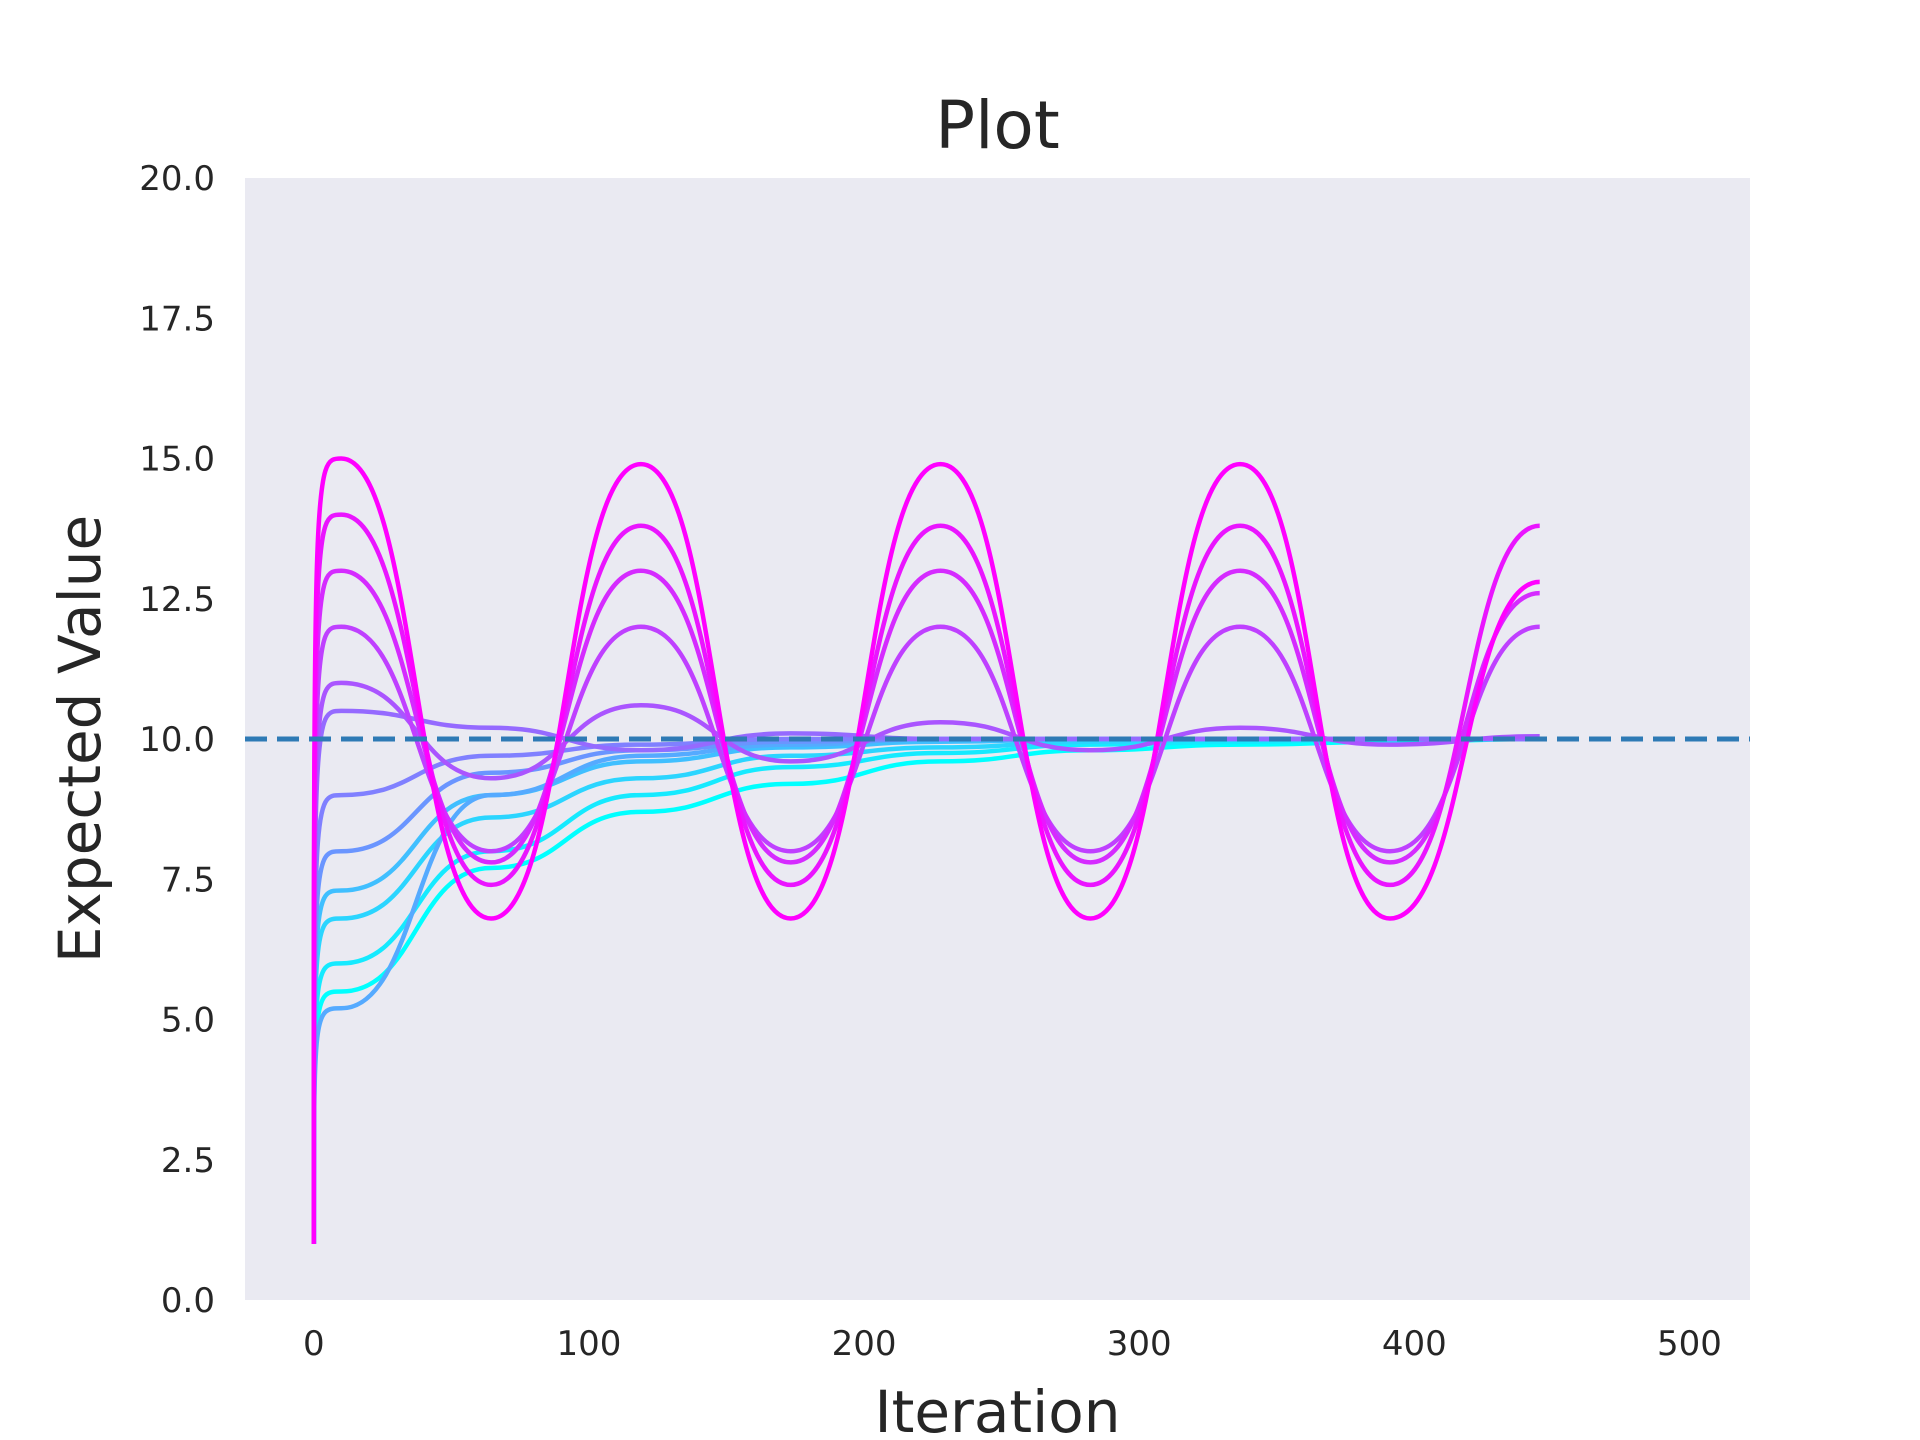 Image resolution: width=1920 pixels, height=1440 pixels. I want to click on y-tick-label: 0.0, so click(188, 1301).